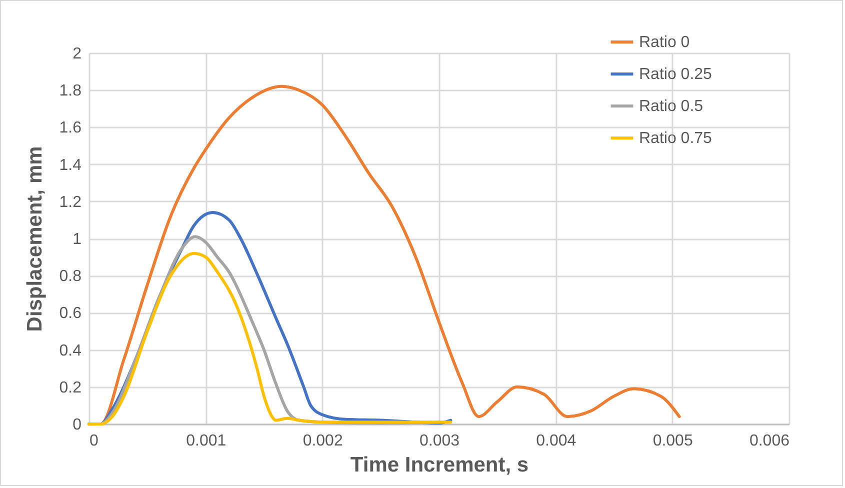  What do you see at coordinates (70, 165) in the screenshot?
I see `y-tick-label: 1.4` at bounding box center [70, 165].